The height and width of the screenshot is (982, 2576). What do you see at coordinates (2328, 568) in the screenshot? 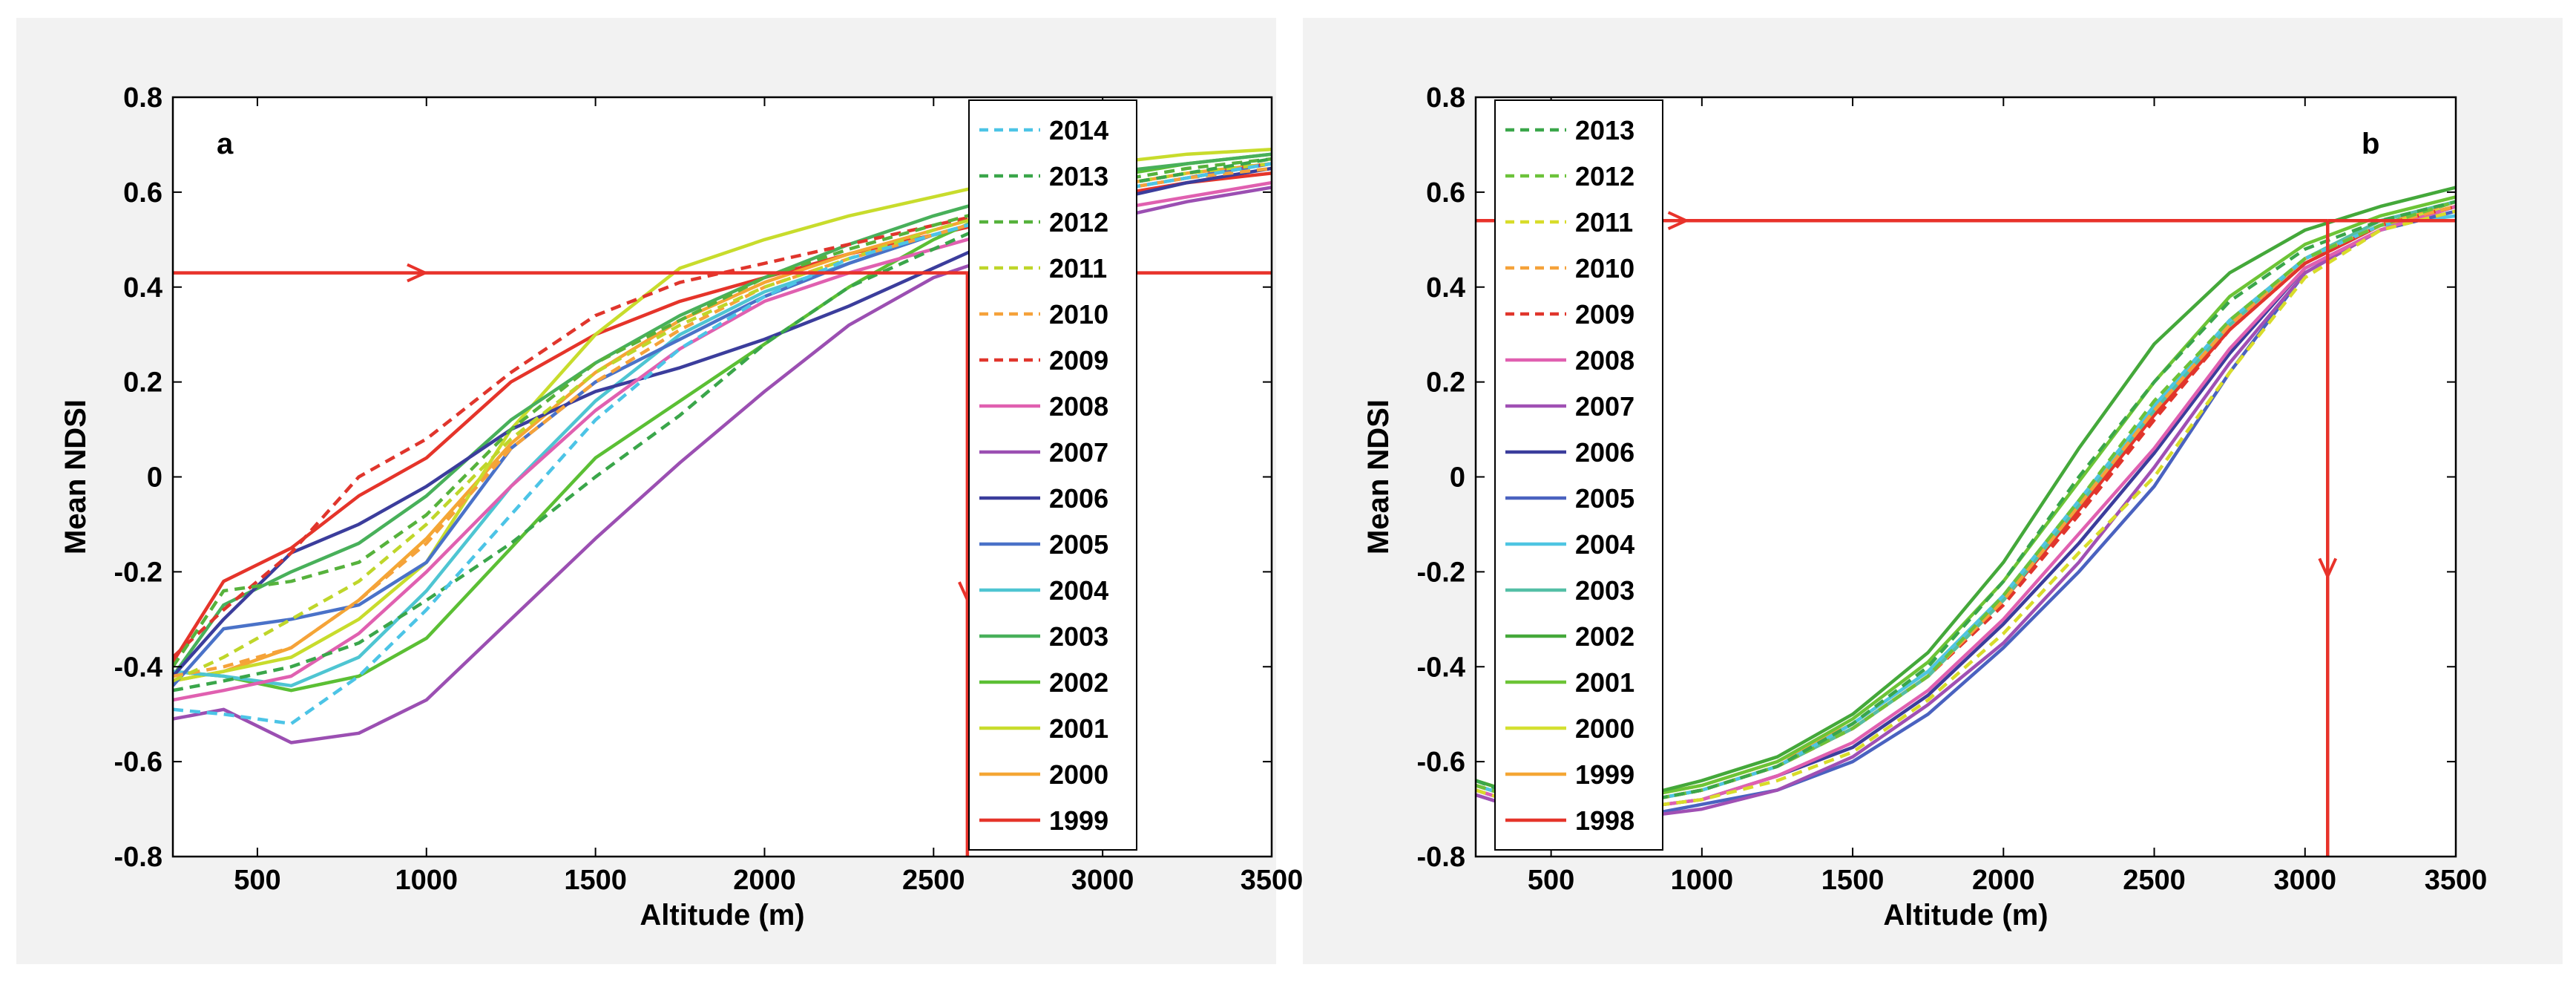
I see `reference-arrow-down` at bounding box center [2328, 568].